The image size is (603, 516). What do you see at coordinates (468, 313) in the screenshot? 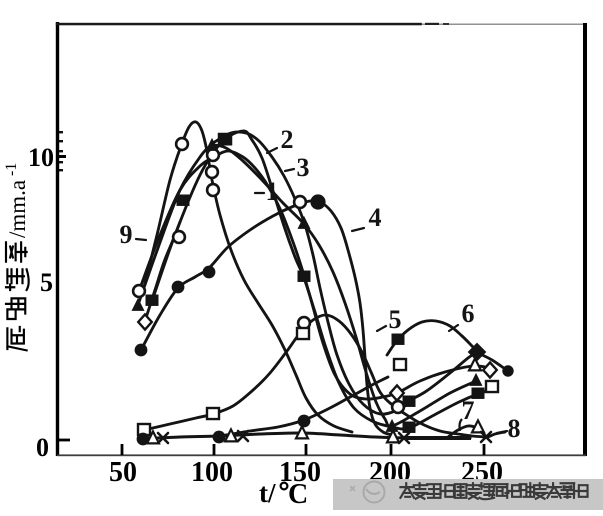
I see `svg-text: 6` at bounding box center [468, 313].